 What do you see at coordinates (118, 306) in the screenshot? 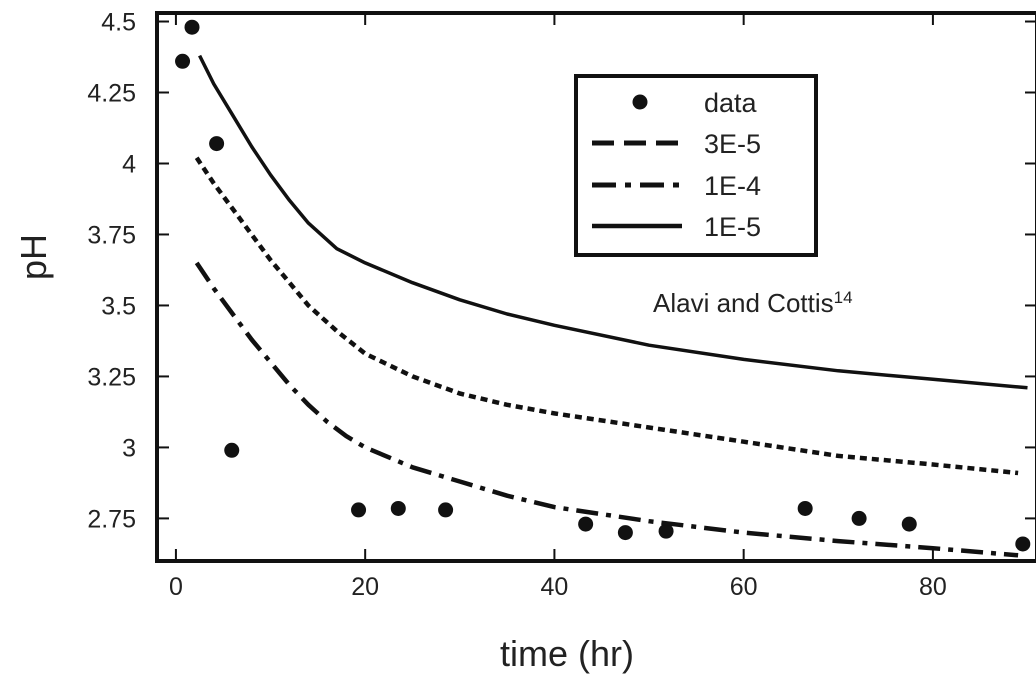
I see `y-tick-label: 3.5` at bounding box center [118, 306].